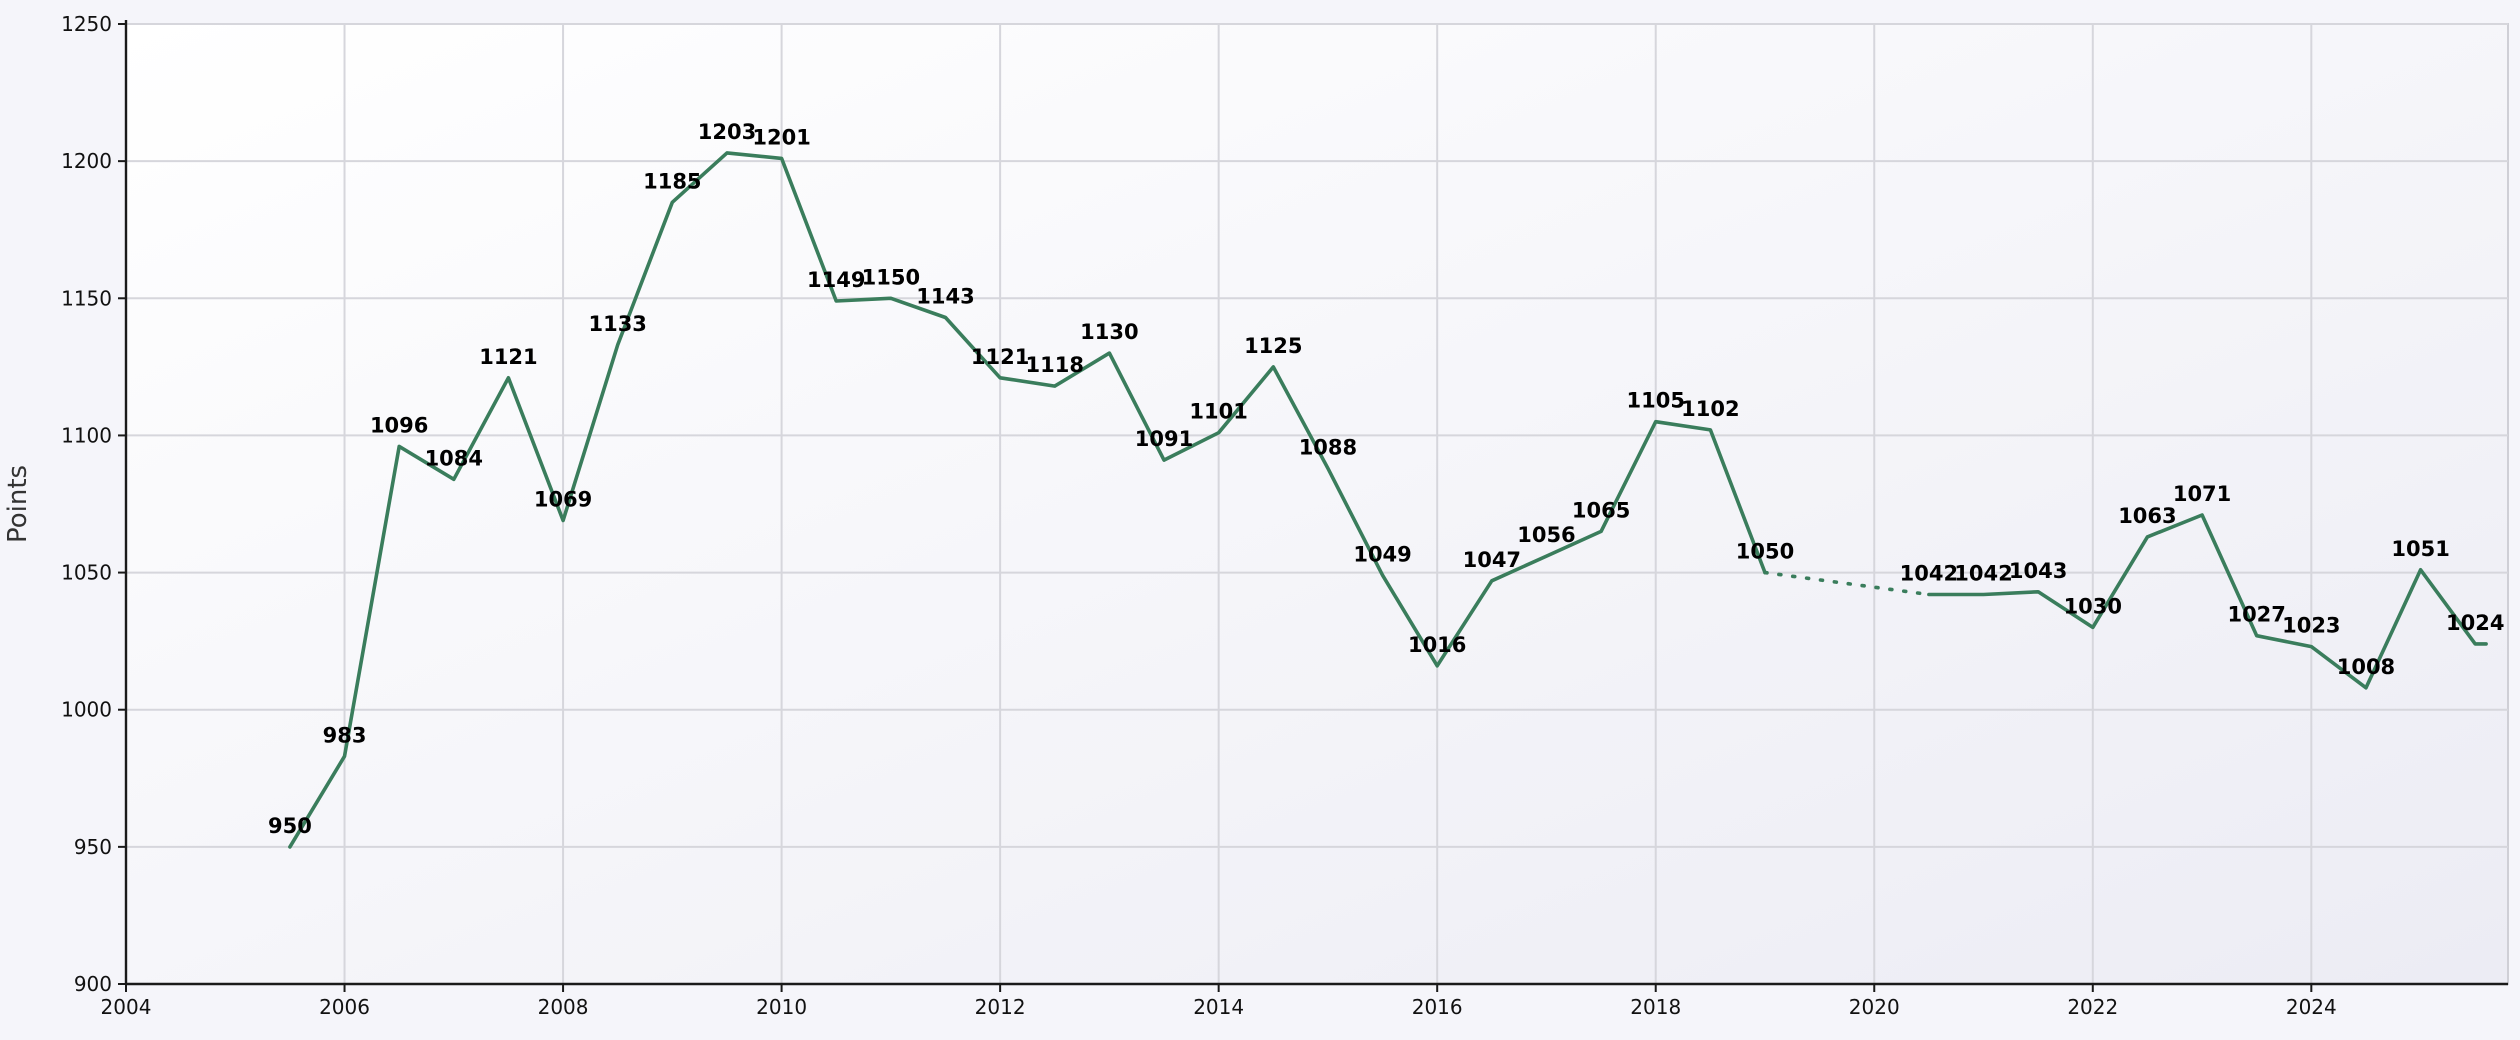 The image size is (2520, 1040). Describe the element at coordinates (891, 277) in the screenshot. I see `data-label: 1150` at that location.